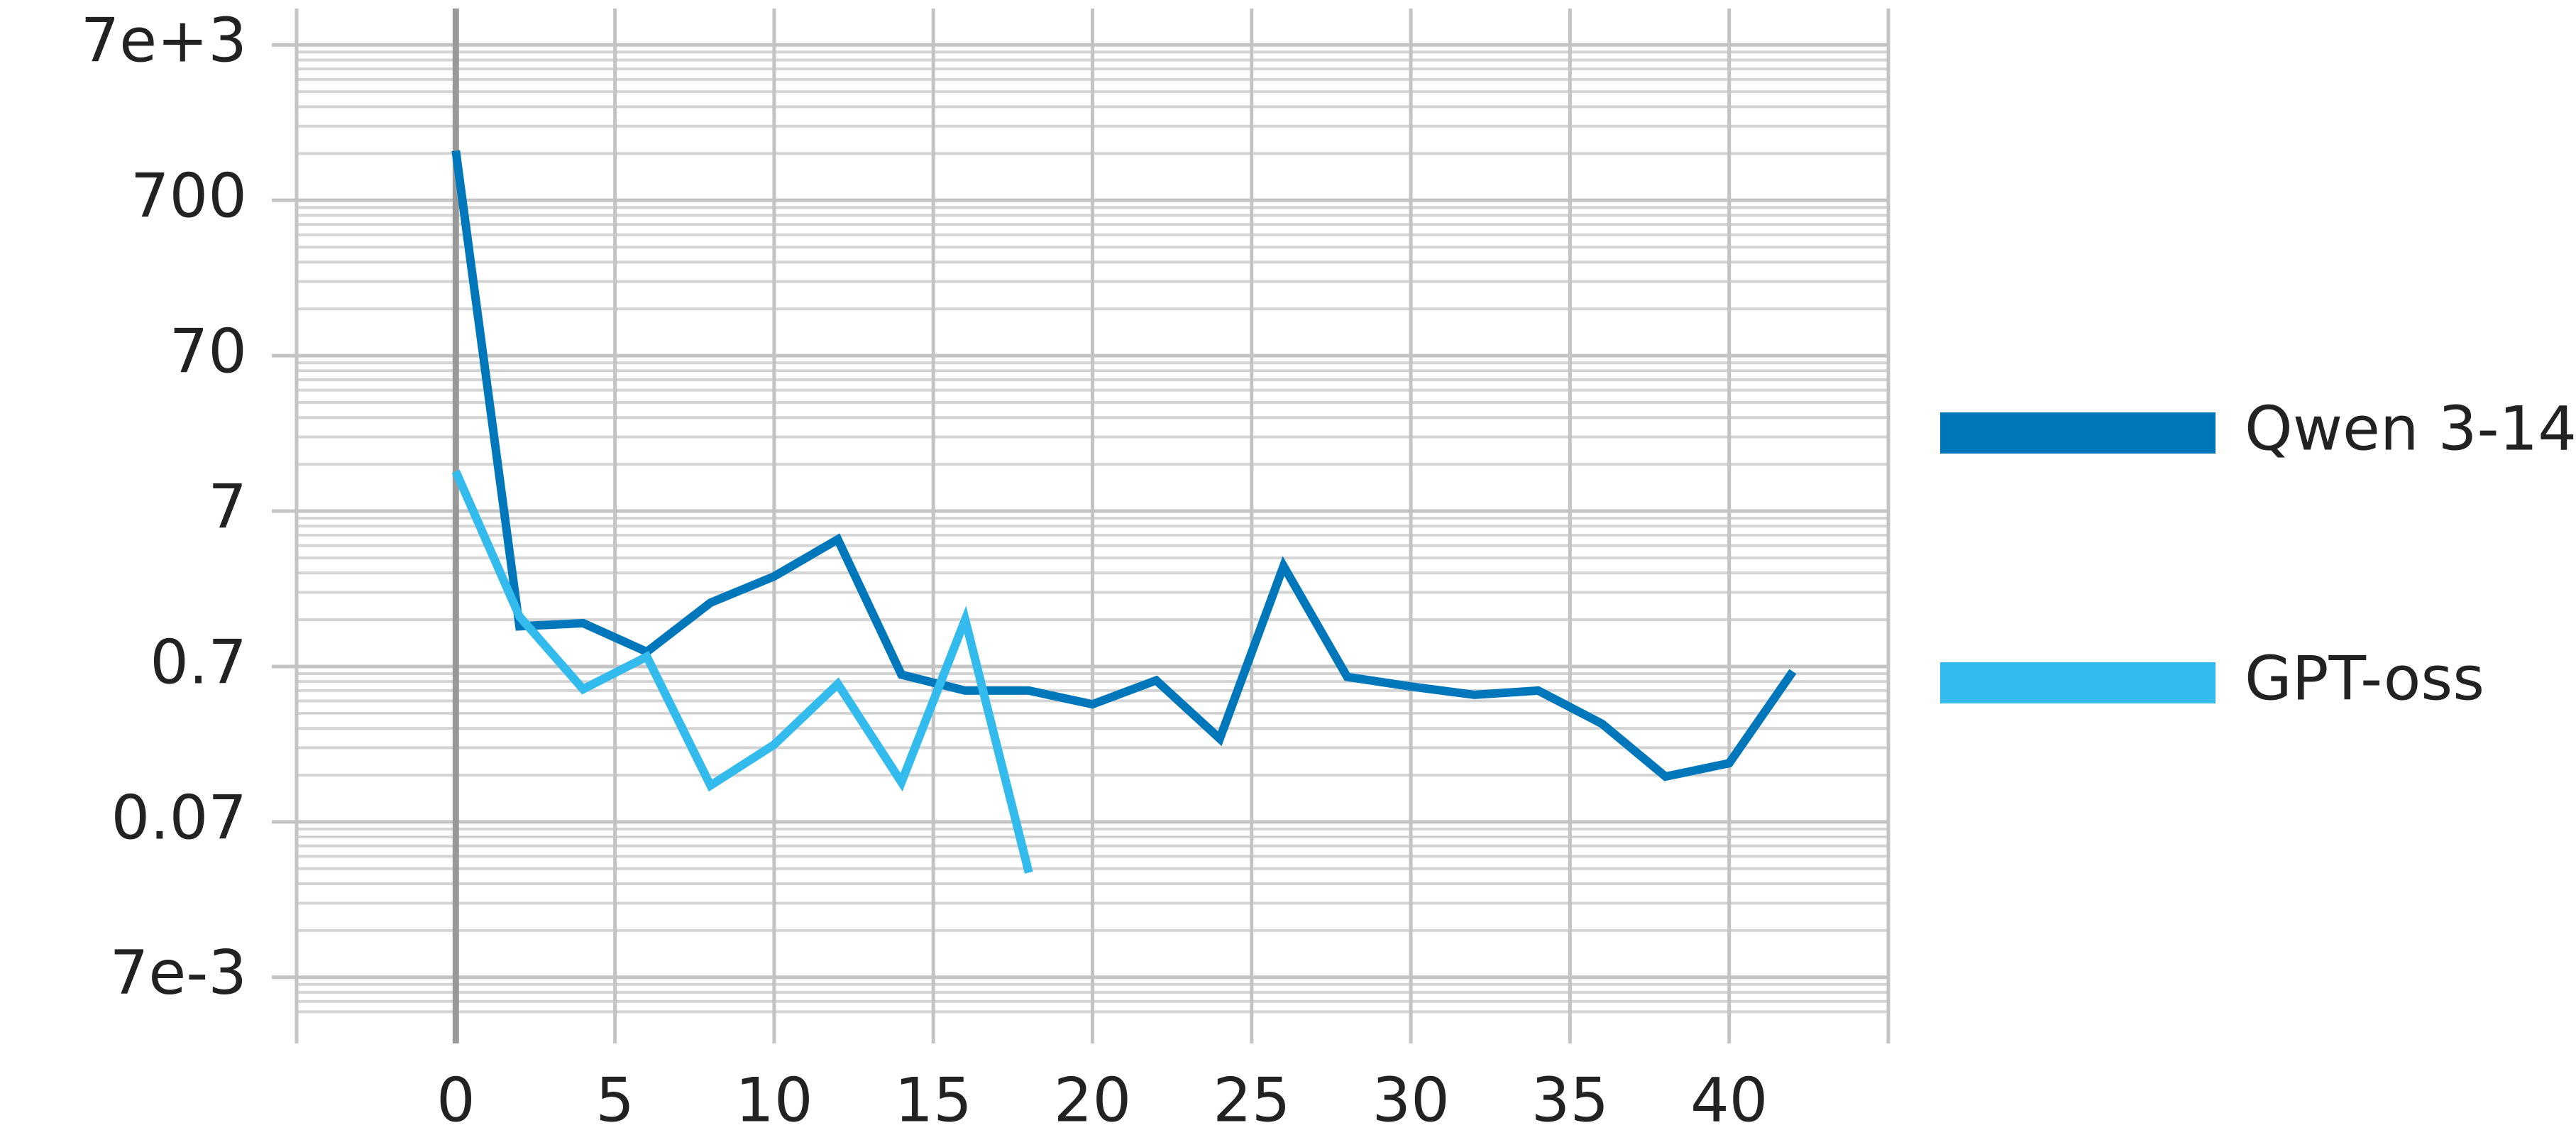  I want to click on series-line, so click(742, 671).